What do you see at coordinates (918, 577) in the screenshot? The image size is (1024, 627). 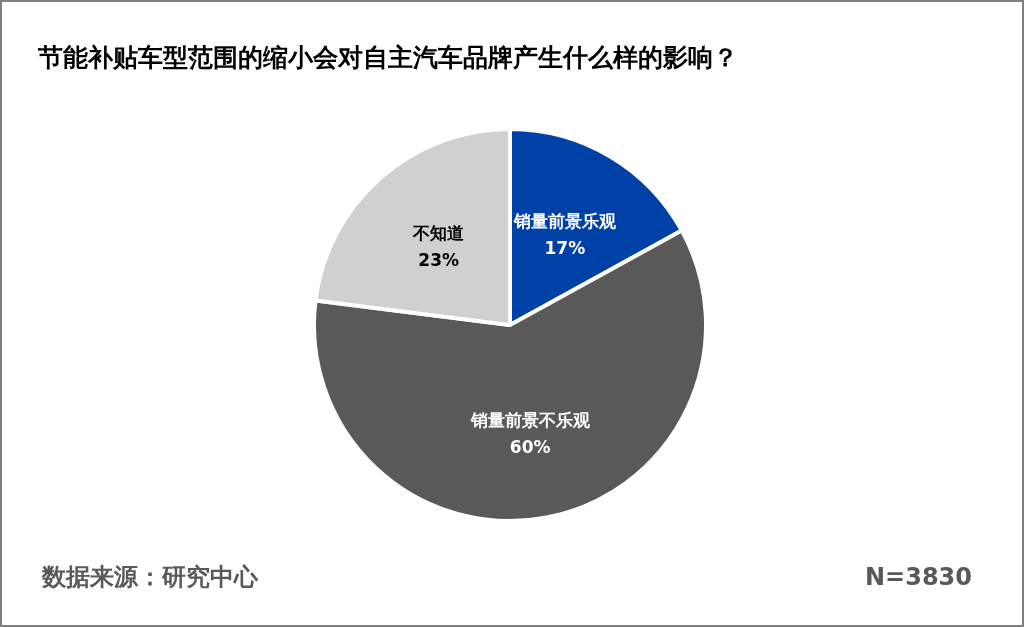 I see `text: N=3830` at bounding box center [918, 577].